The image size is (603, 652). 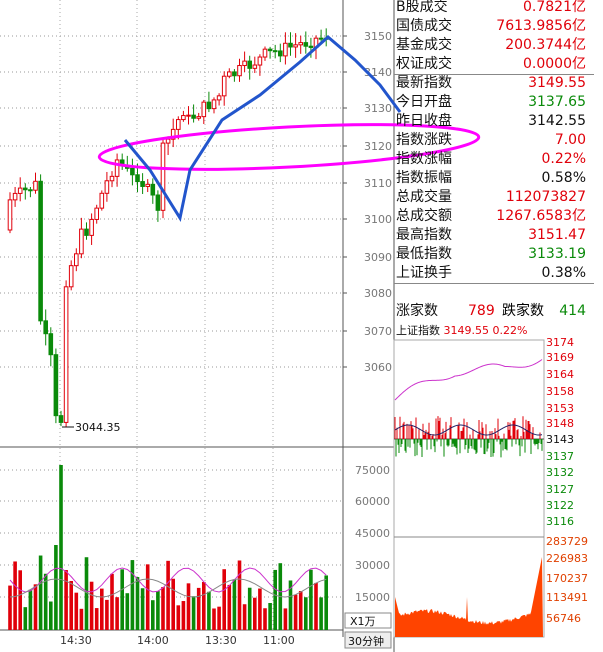 I want to click on price-tick: 3130, so click(x=378, y=108).